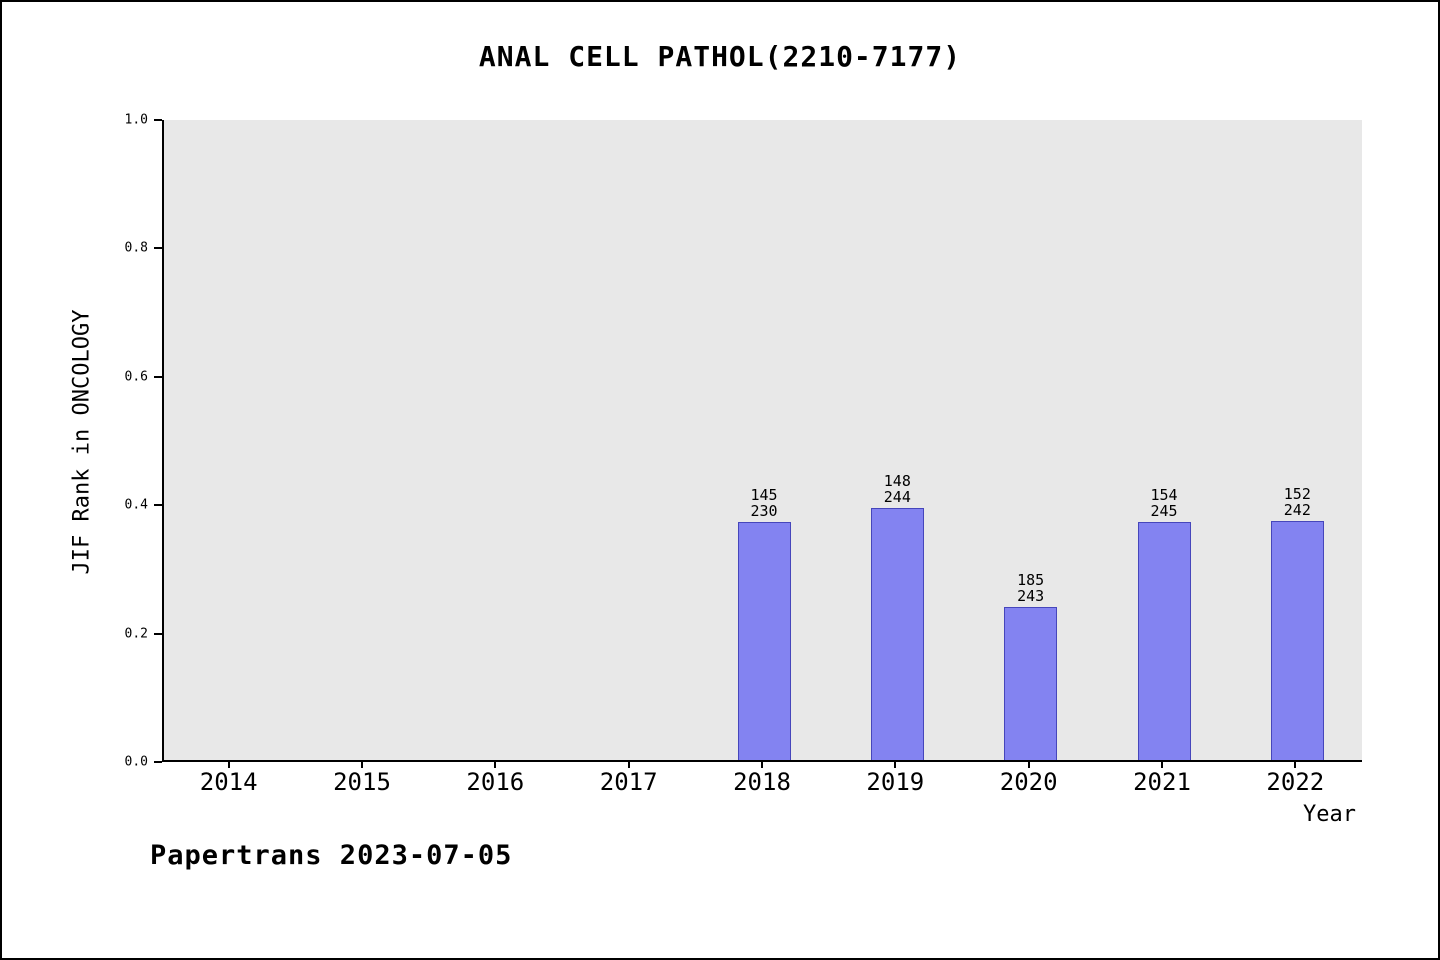  What do you see at coordinates (1297, 502) in the screenshot?
I see `bar-label-2022: 152 242` at bounding box center [1297, 502].